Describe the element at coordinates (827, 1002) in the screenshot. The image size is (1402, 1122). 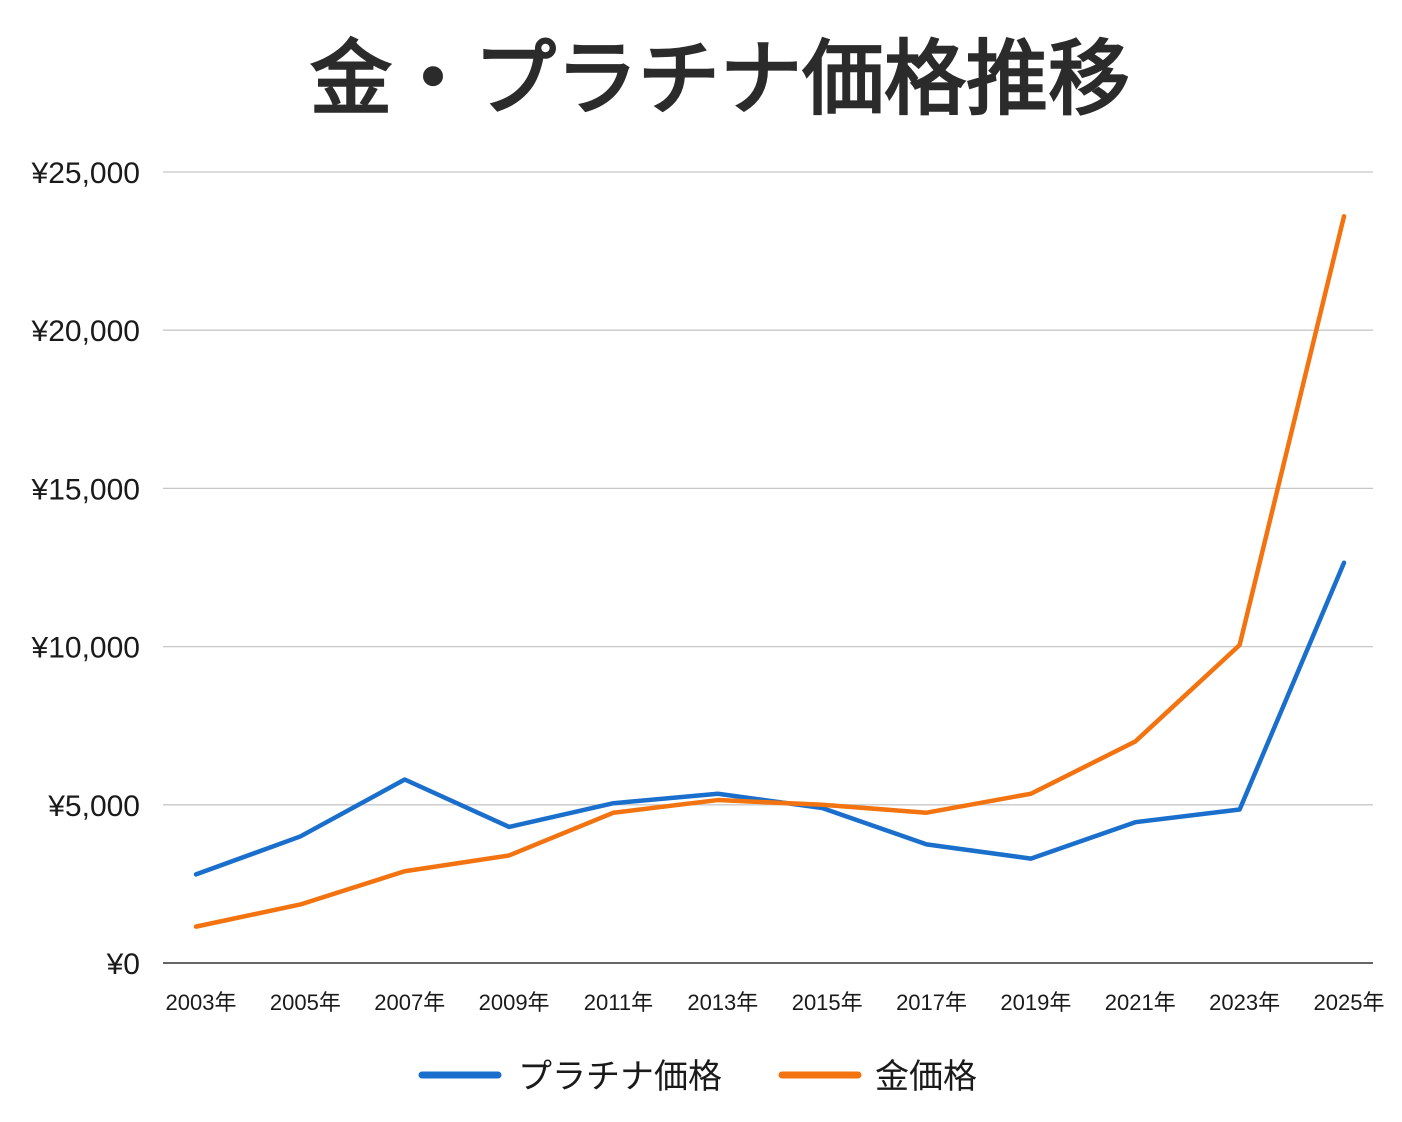
I see `x-tick-label: 2015年` at that location.